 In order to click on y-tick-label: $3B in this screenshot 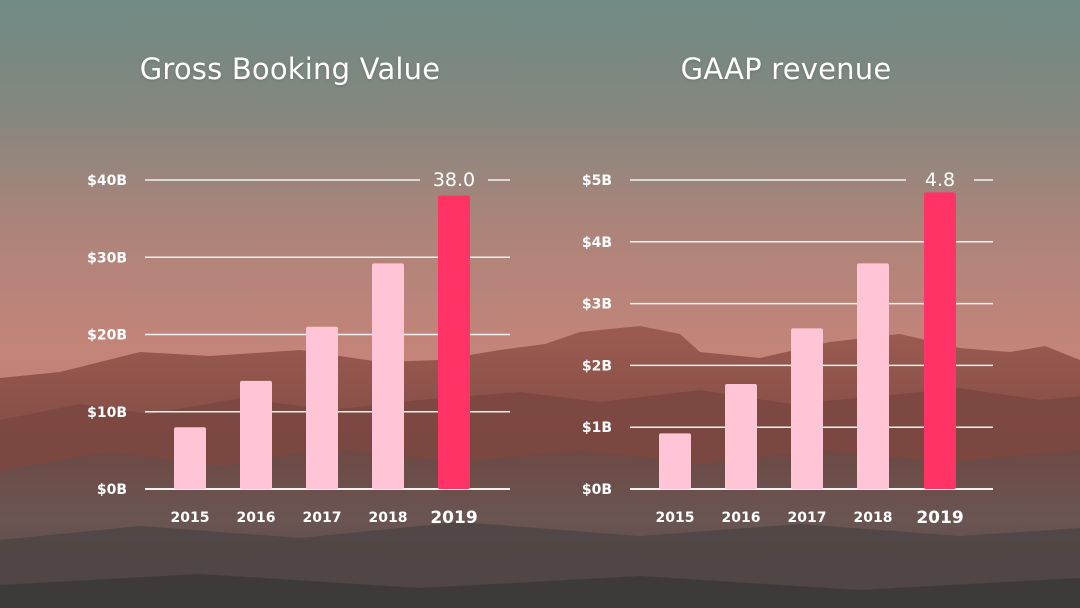, I will do `click(597, 305)`.